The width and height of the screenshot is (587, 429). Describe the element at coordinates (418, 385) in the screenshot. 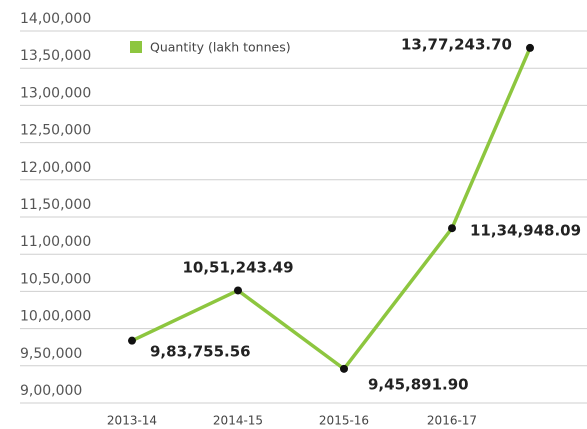

I see `data-label: 9,45,891.90` at that location.